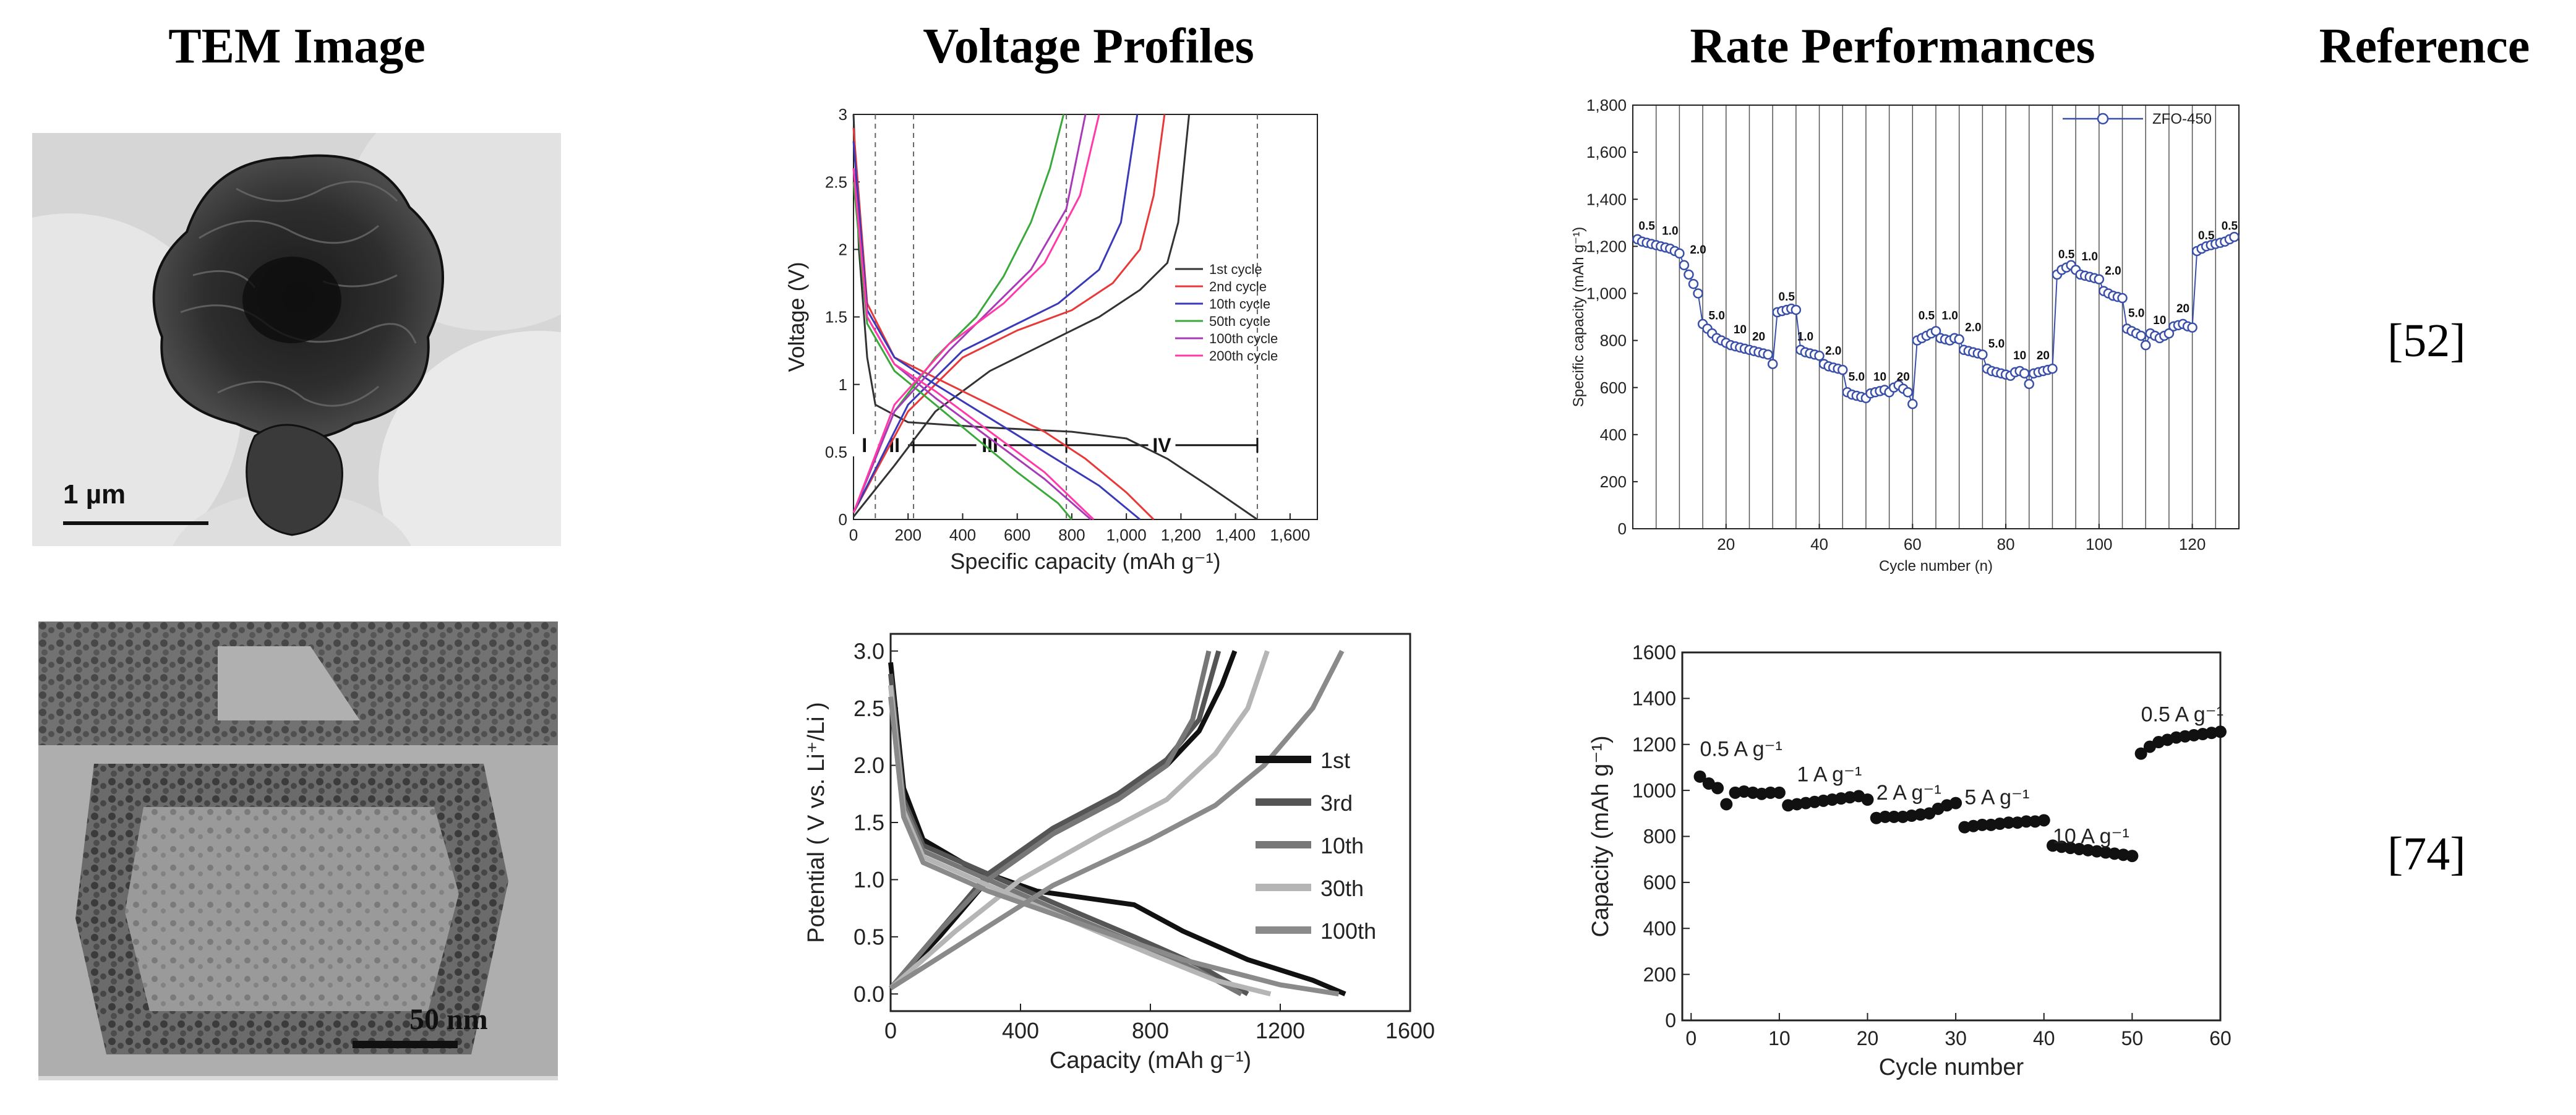 The height and width of the screenshot is (1115, 2576). Describe the element at coordinates (2091, 837) in the screenshot. I see `rate-label: 10 A g⁻¹` at that location.